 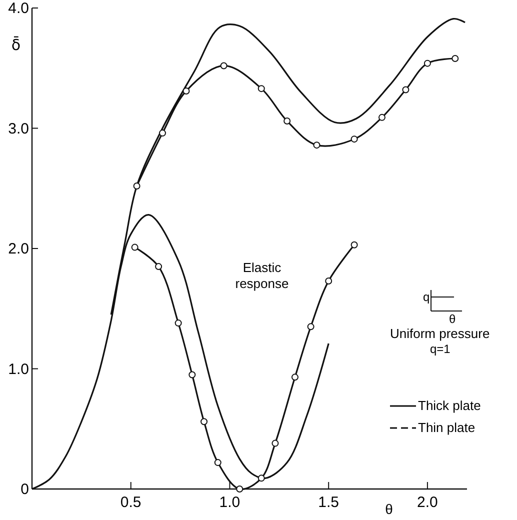 What do you see at coordinates (18, 369) in the screenshot?
I see `y-tick-label: 1.0` at bounding box center [18, 369].